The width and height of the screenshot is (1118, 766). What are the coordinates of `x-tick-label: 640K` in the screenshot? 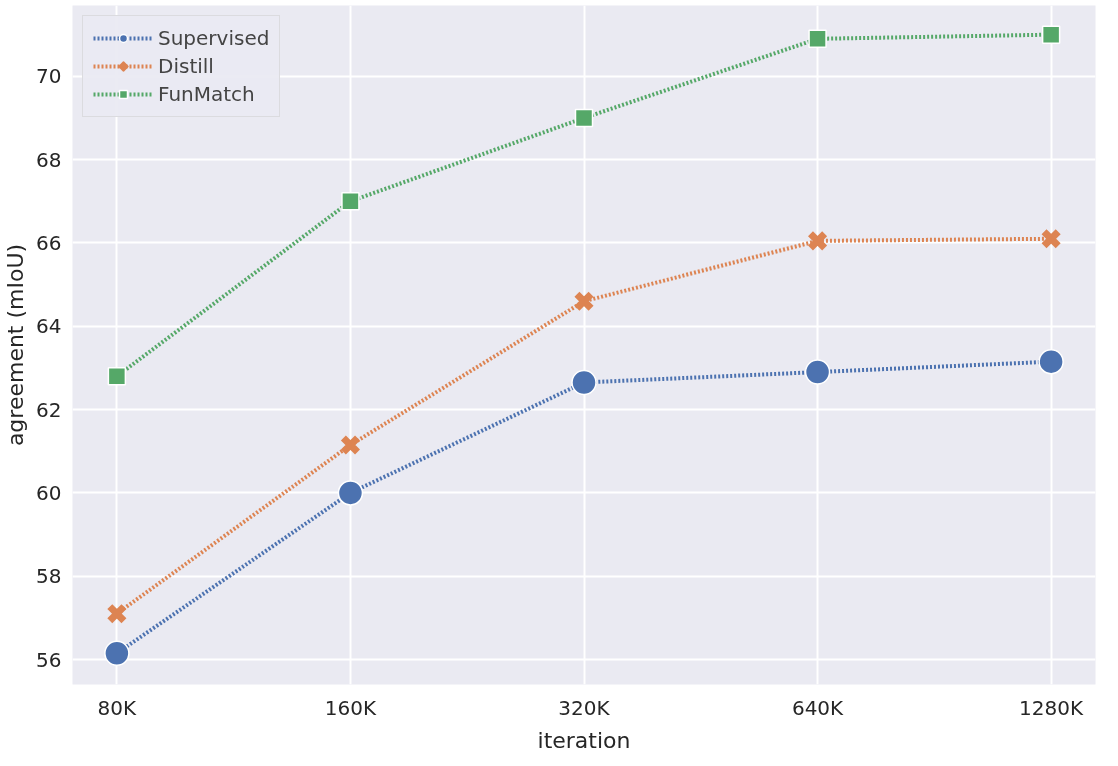 It's located at (818, 707).